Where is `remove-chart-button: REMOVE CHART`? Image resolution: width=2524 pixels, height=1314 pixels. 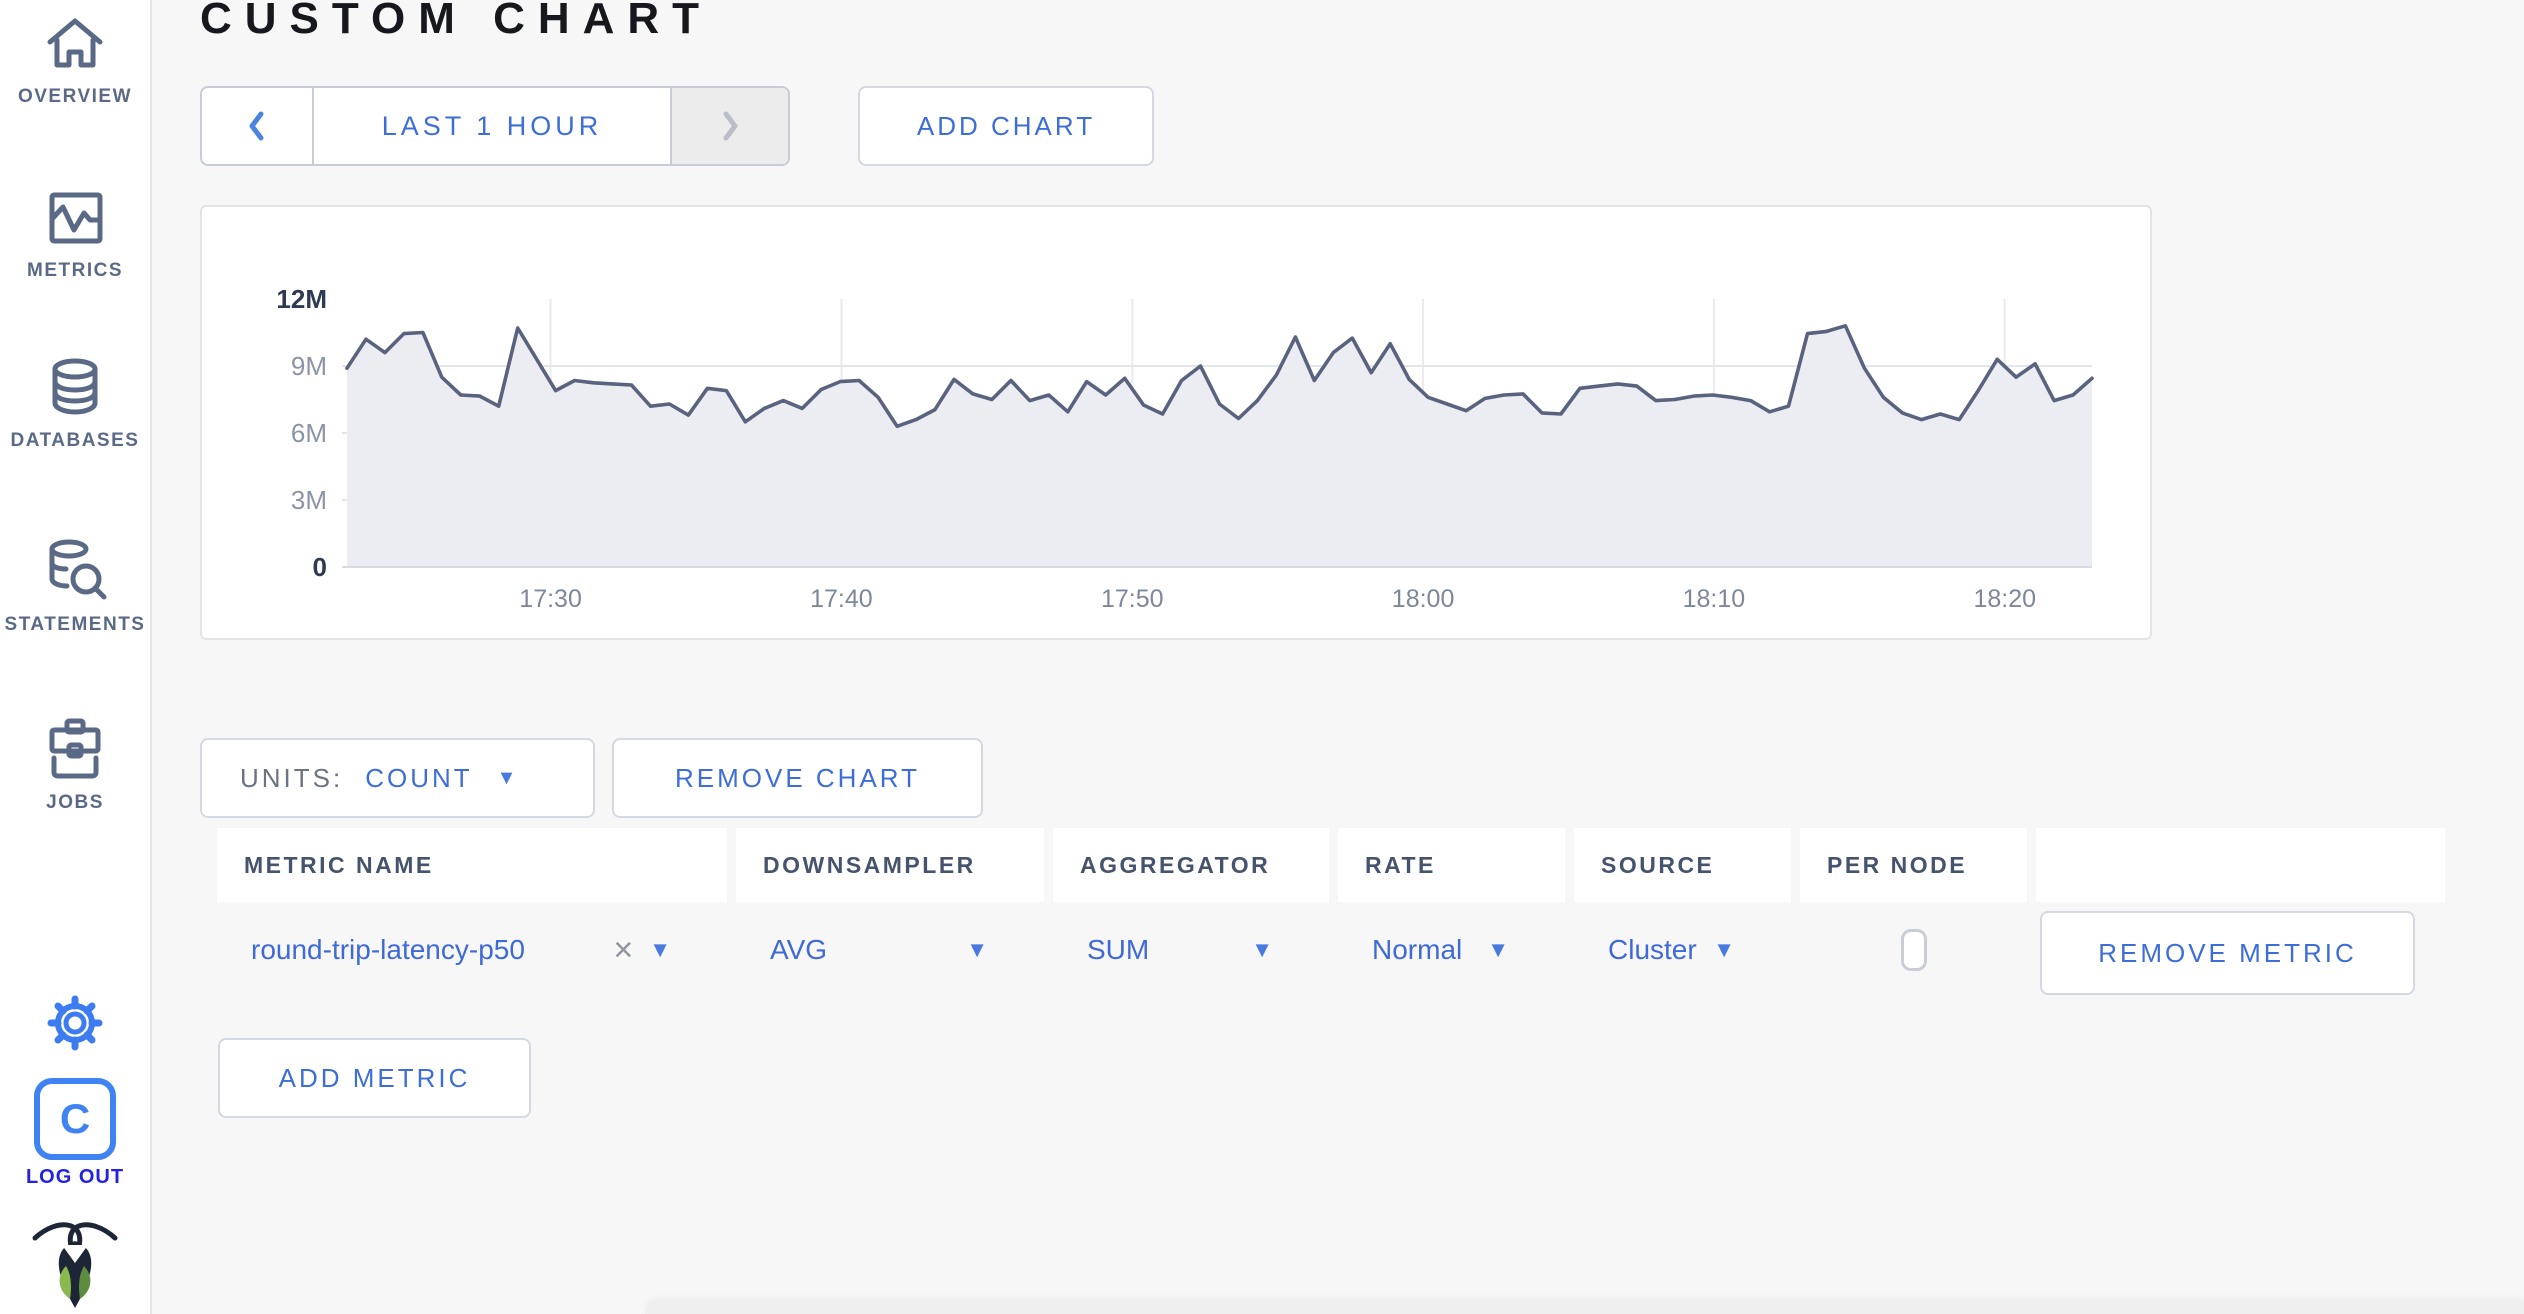 remove-chart-button: REMOVE CHART is located at coordinates (797, 778).